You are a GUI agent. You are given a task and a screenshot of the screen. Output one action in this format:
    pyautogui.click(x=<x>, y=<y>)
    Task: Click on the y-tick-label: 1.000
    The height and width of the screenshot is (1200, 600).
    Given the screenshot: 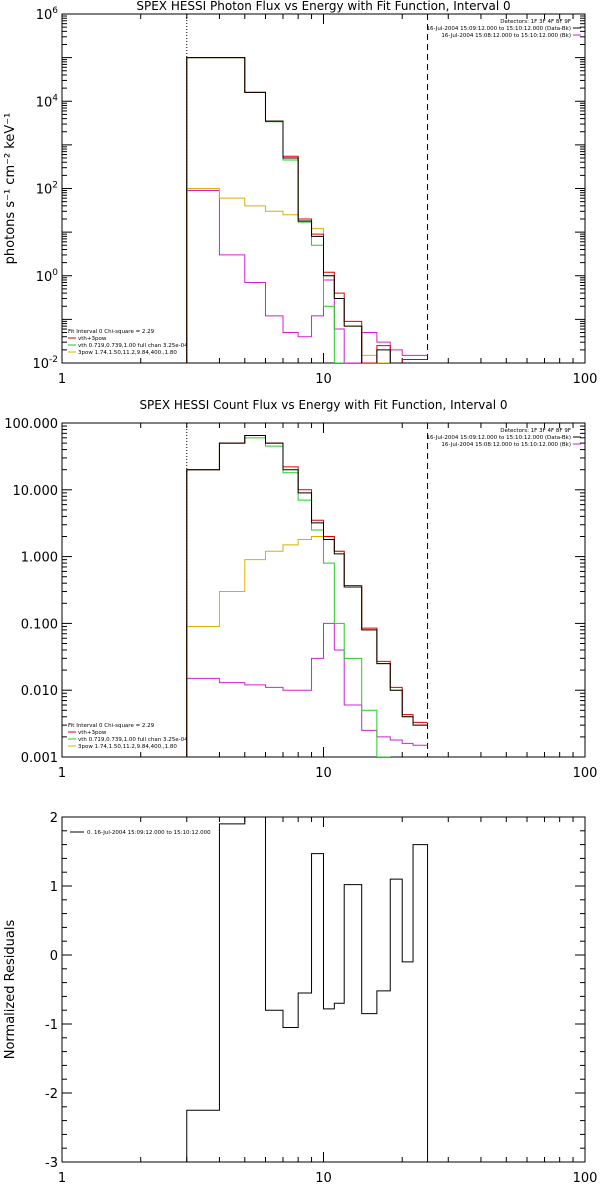 What is the action you would take?
    pyautogui.click(x=39, y=558)
    